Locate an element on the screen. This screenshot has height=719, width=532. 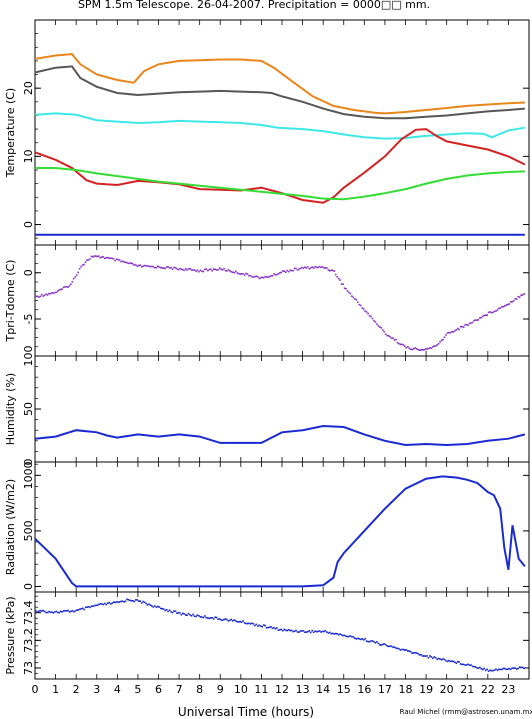
y-axis-label-3: Humidity (%) is located at coordinates (10, 409).